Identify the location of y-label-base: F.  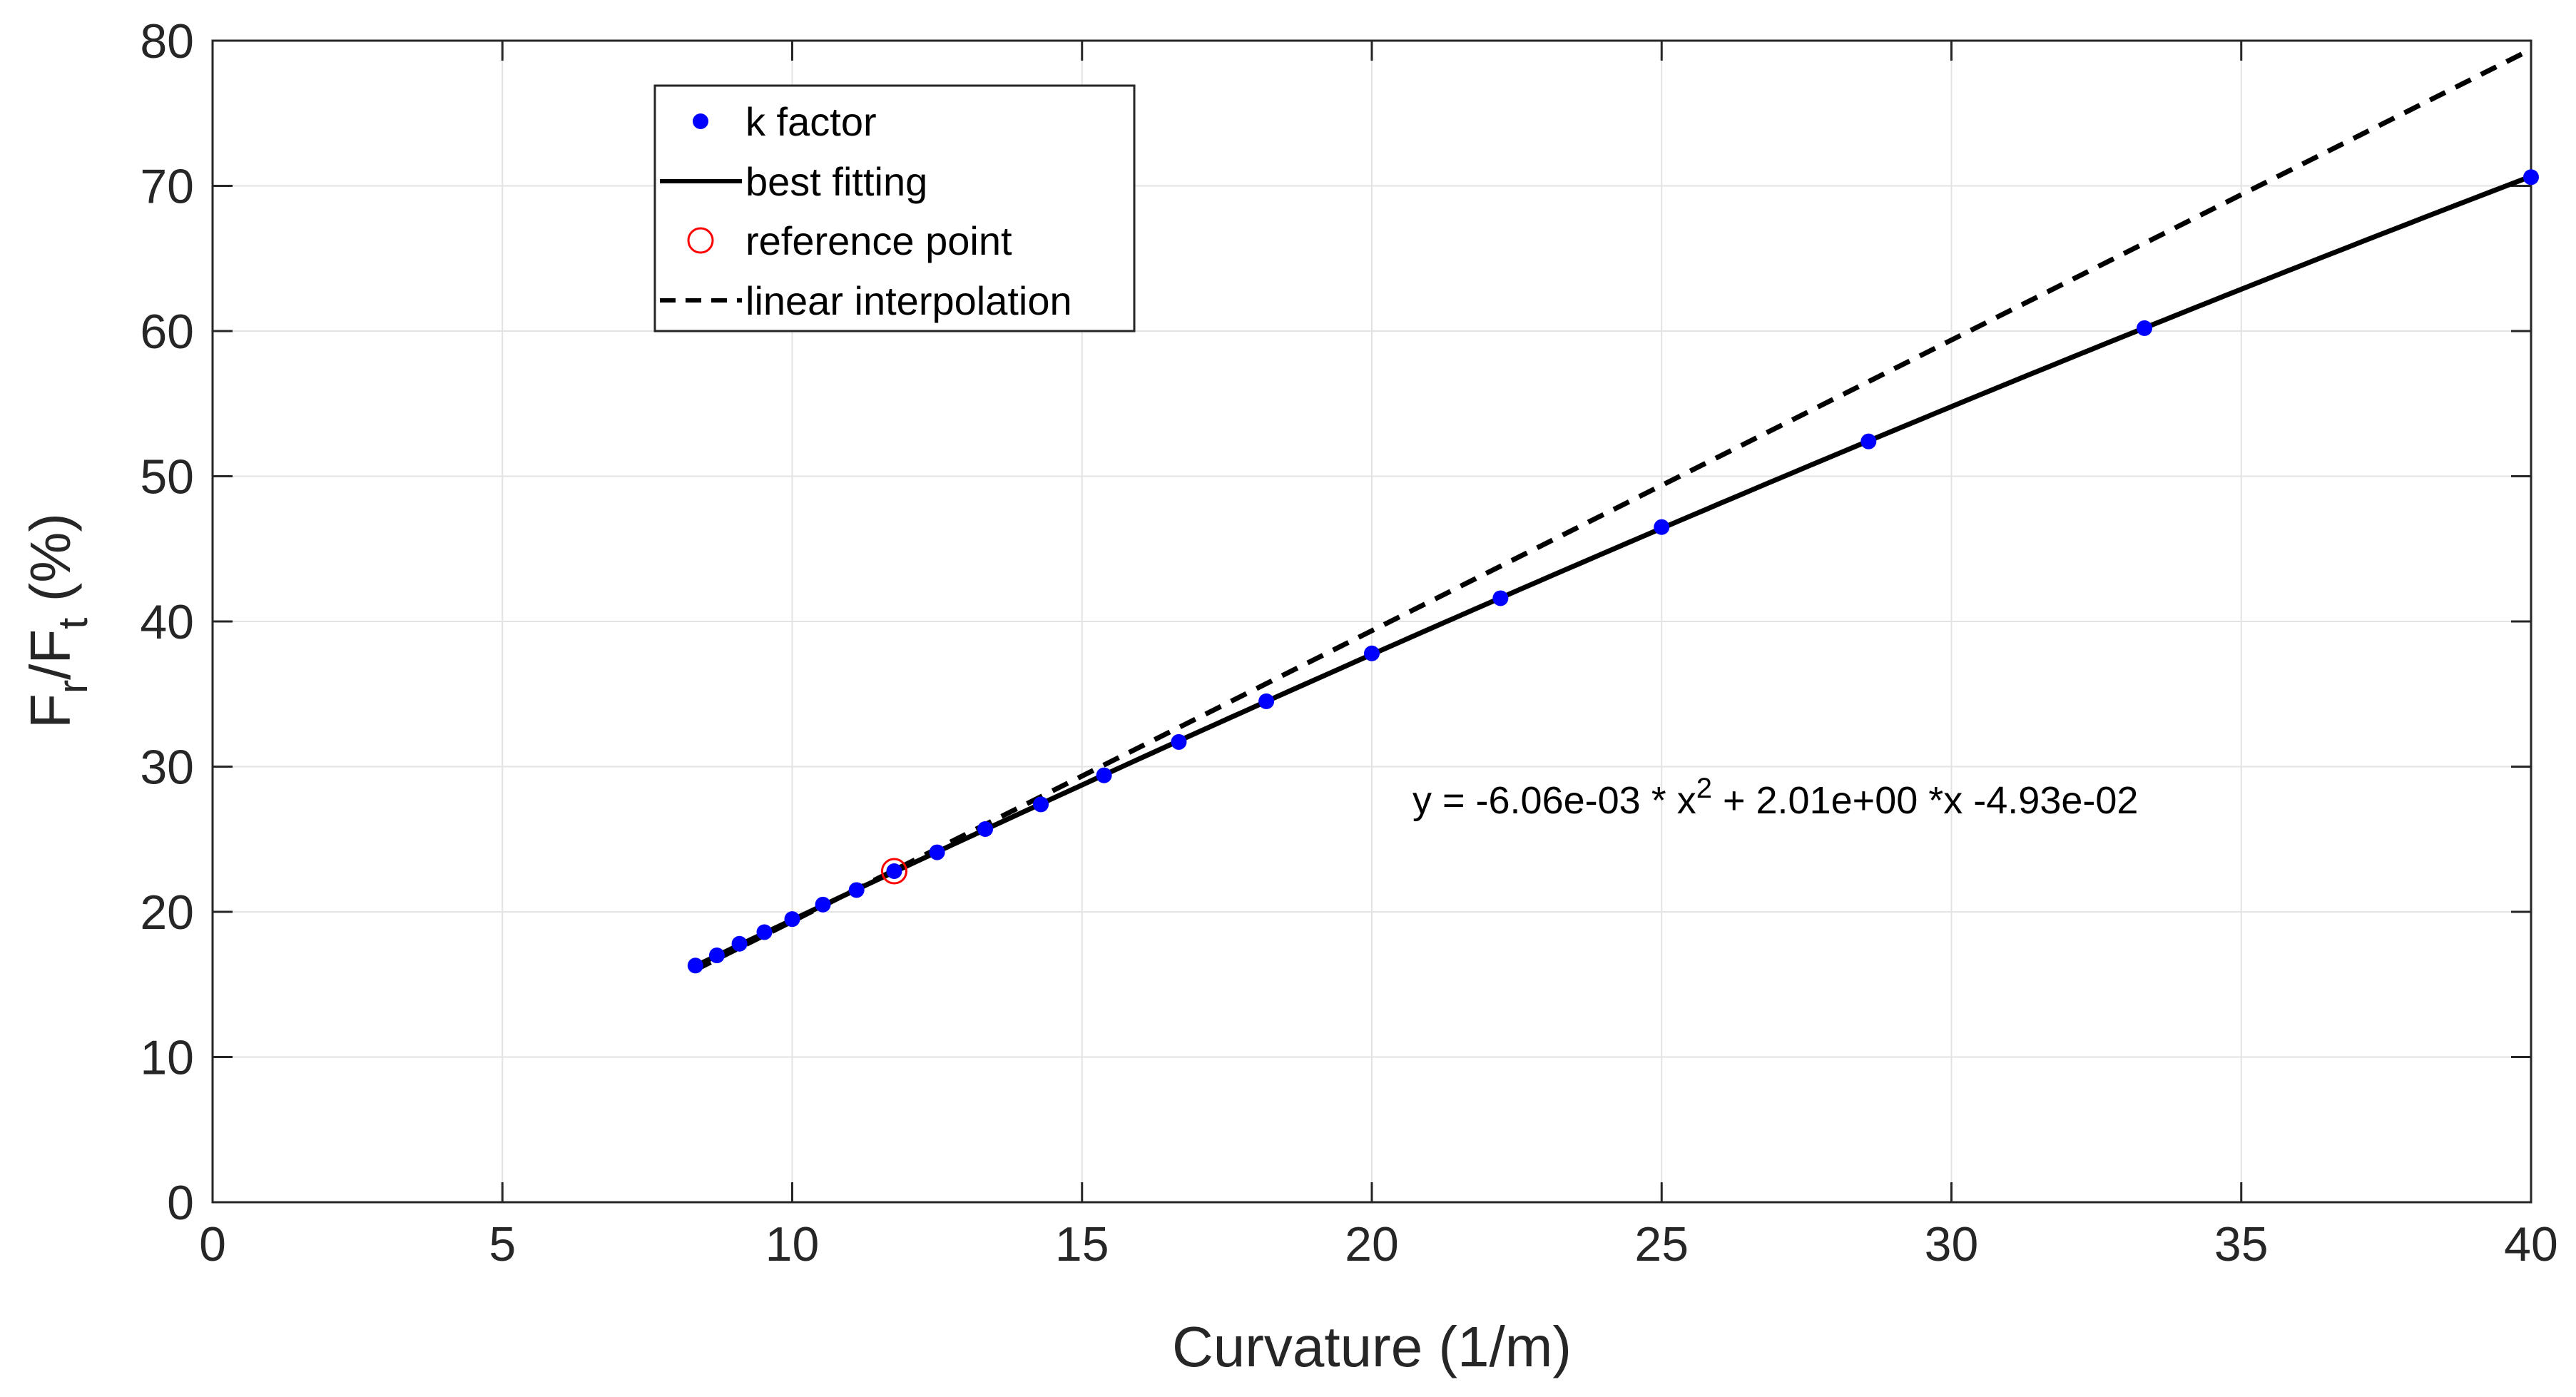
(50, 711).